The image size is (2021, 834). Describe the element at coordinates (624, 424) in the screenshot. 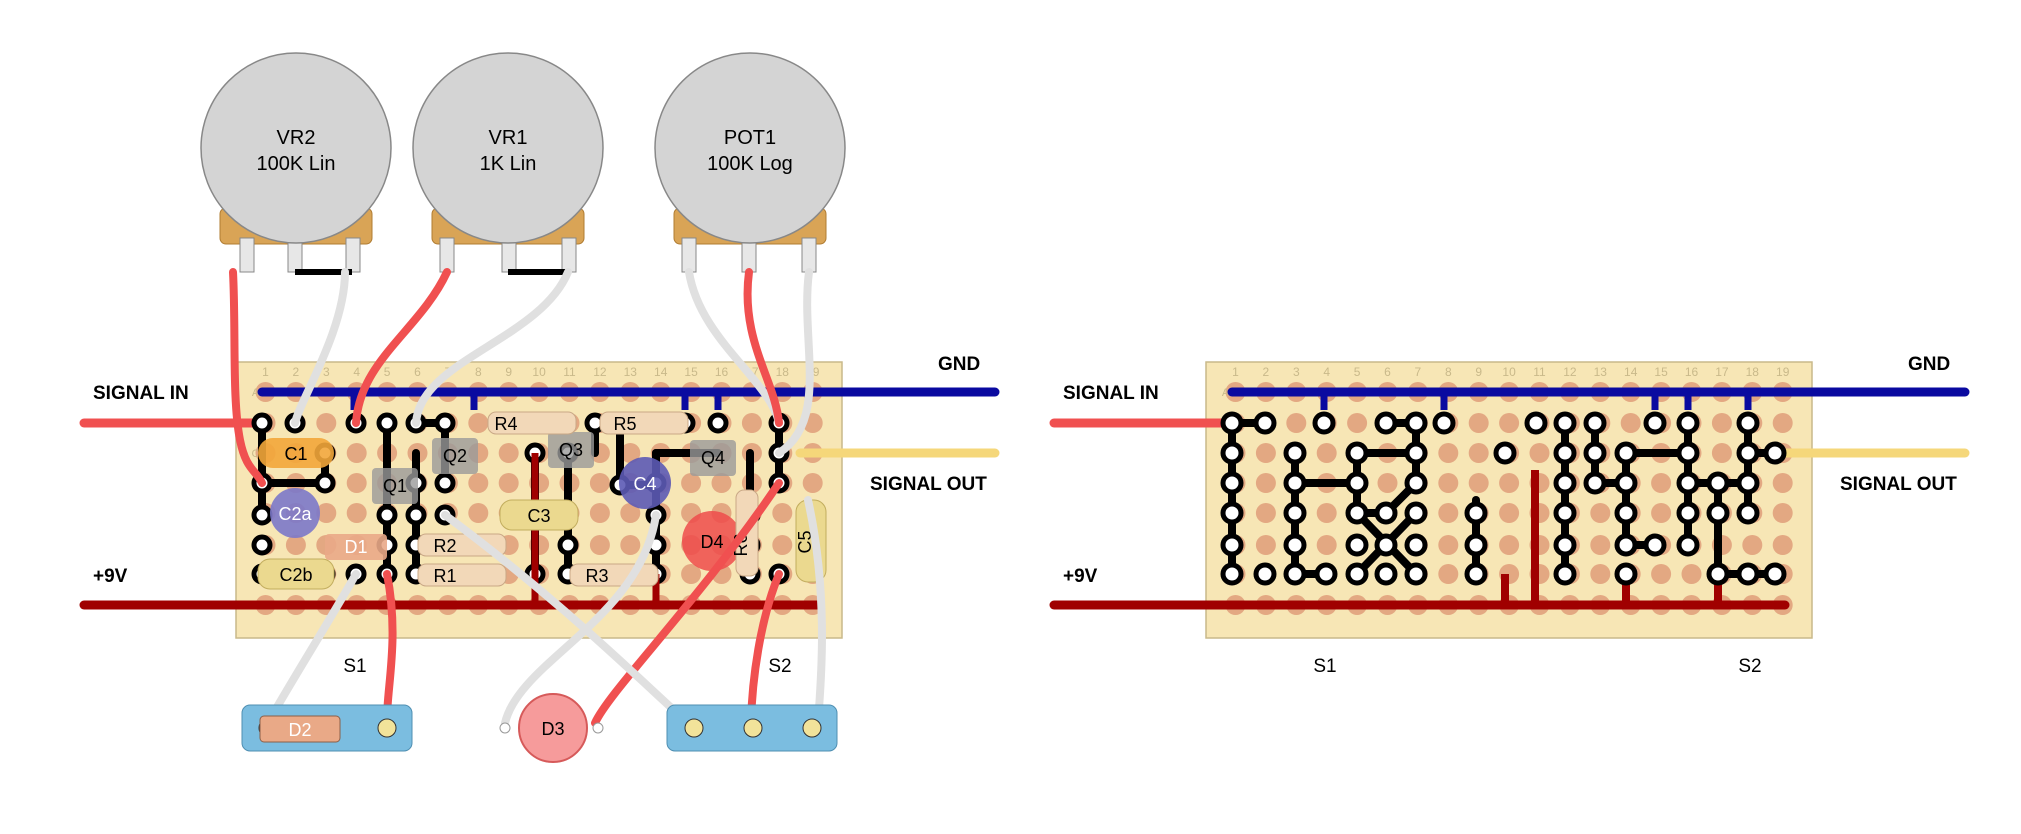

I see `svg-text: R5` at that location.